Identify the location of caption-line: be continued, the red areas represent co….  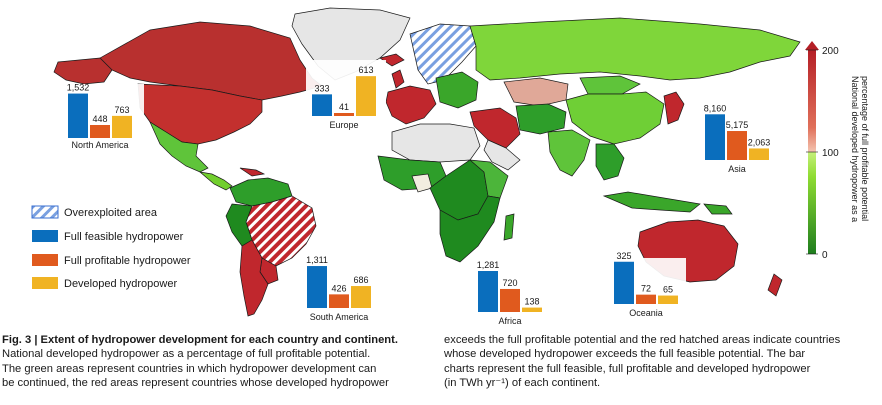
(195, 382).